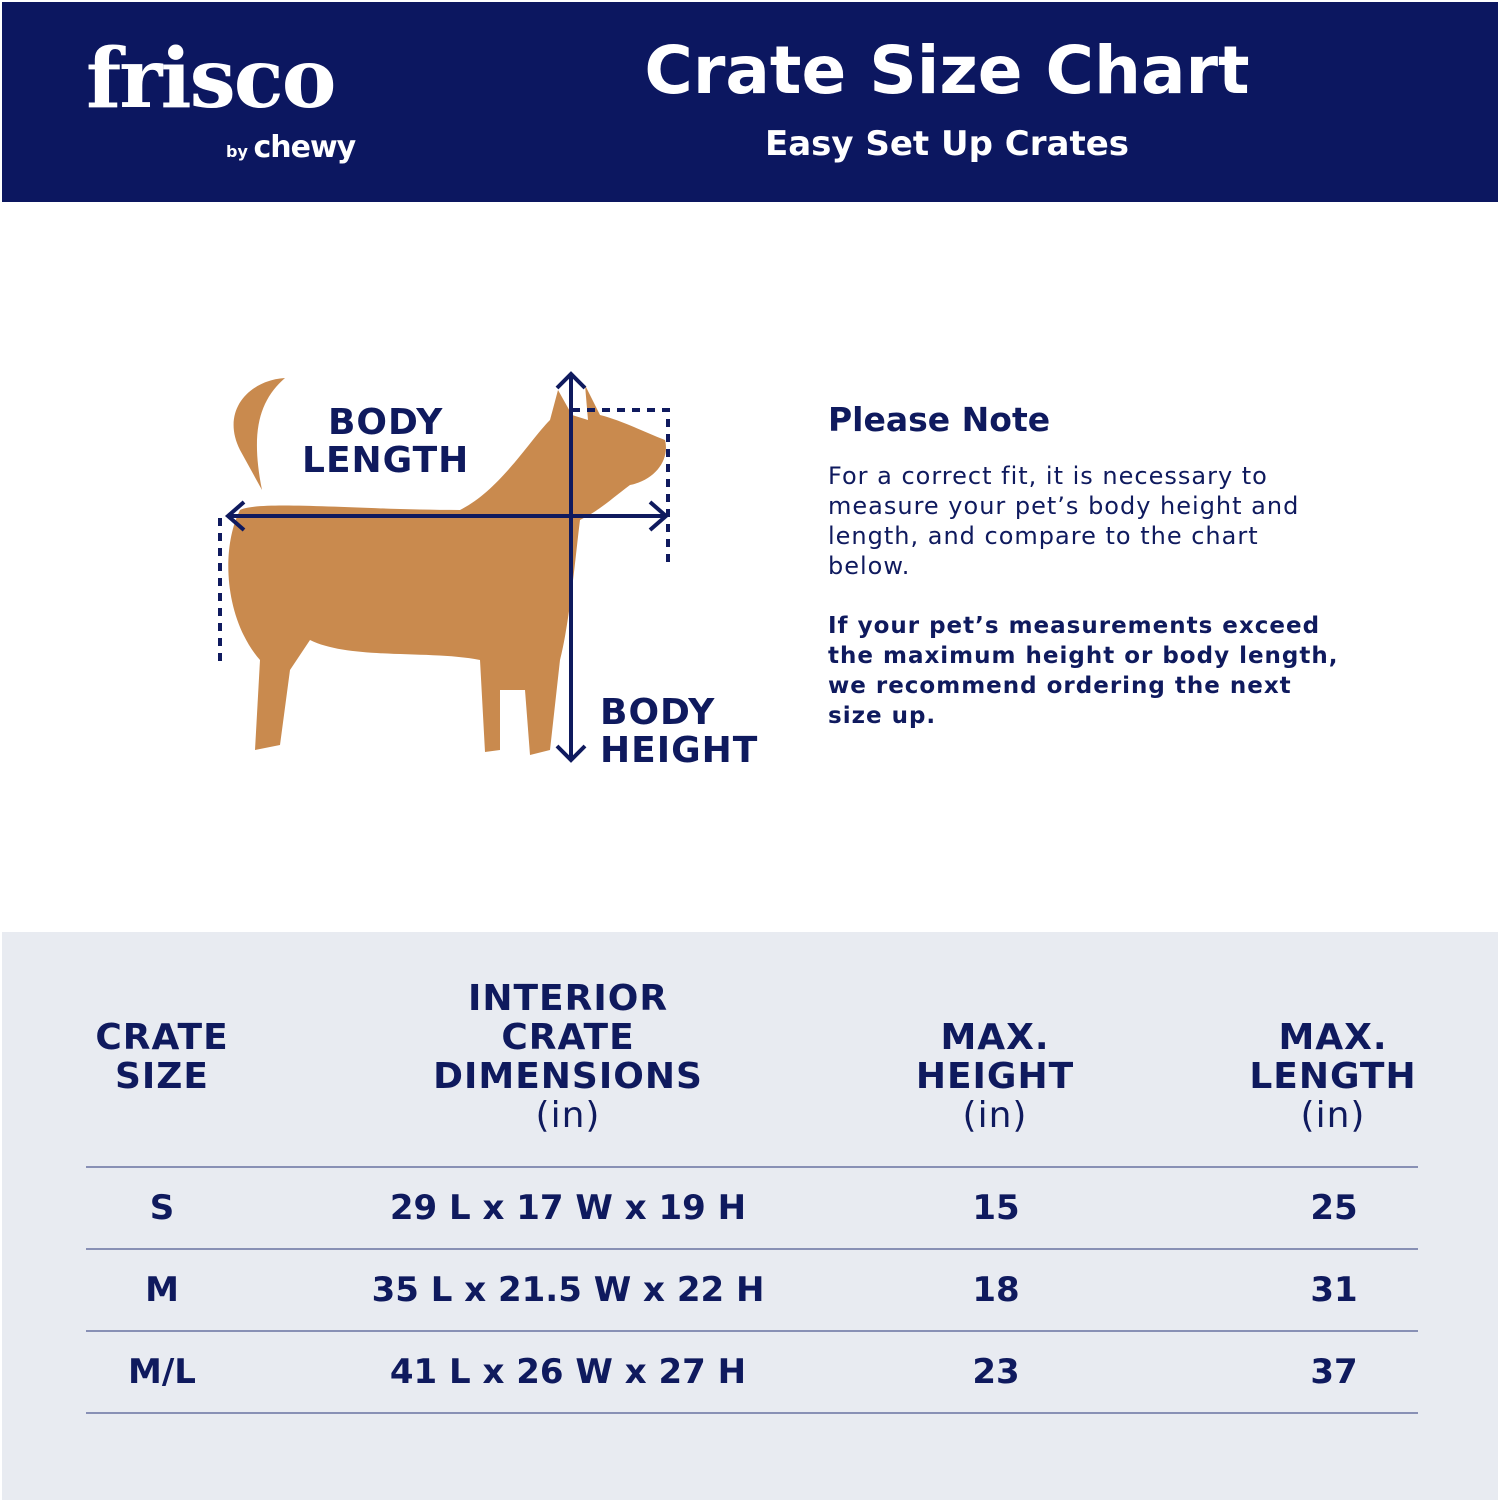 The height and width of the screenshot is (1500, 1500). What do you see at coordinates (947, 144) in the screenshot?
I see `page-subtitle: Easy Set Up Crates` at bounding box center [947, 144].